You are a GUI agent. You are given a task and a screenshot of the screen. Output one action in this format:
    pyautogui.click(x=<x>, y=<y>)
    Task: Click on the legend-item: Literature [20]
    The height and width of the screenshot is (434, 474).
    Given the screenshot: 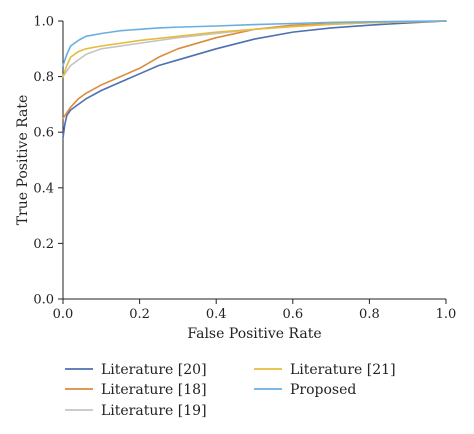 What is the action you would take?
    pyautogui.click(x=136, y=370)
    